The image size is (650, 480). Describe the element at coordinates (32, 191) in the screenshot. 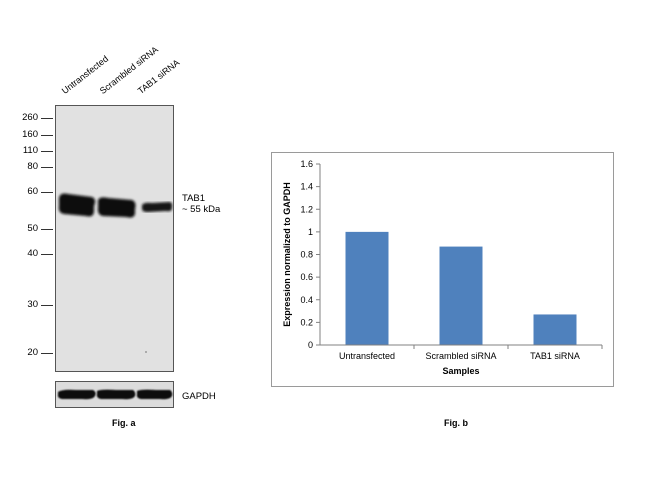

I see `mw-marker-label: 60` at that location.